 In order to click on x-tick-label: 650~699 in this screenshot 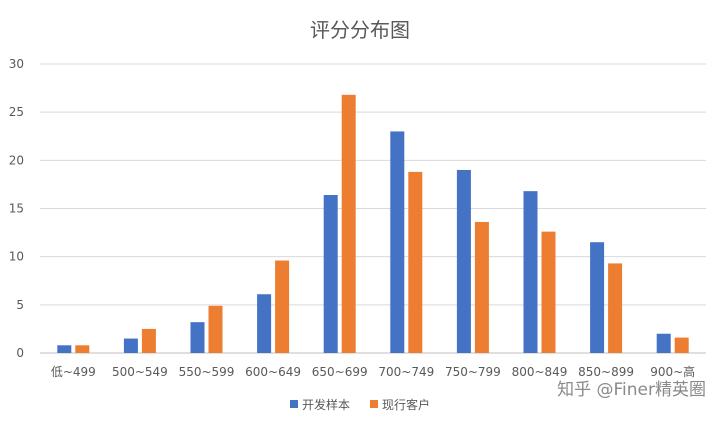, I will do `click(340, 372)`.